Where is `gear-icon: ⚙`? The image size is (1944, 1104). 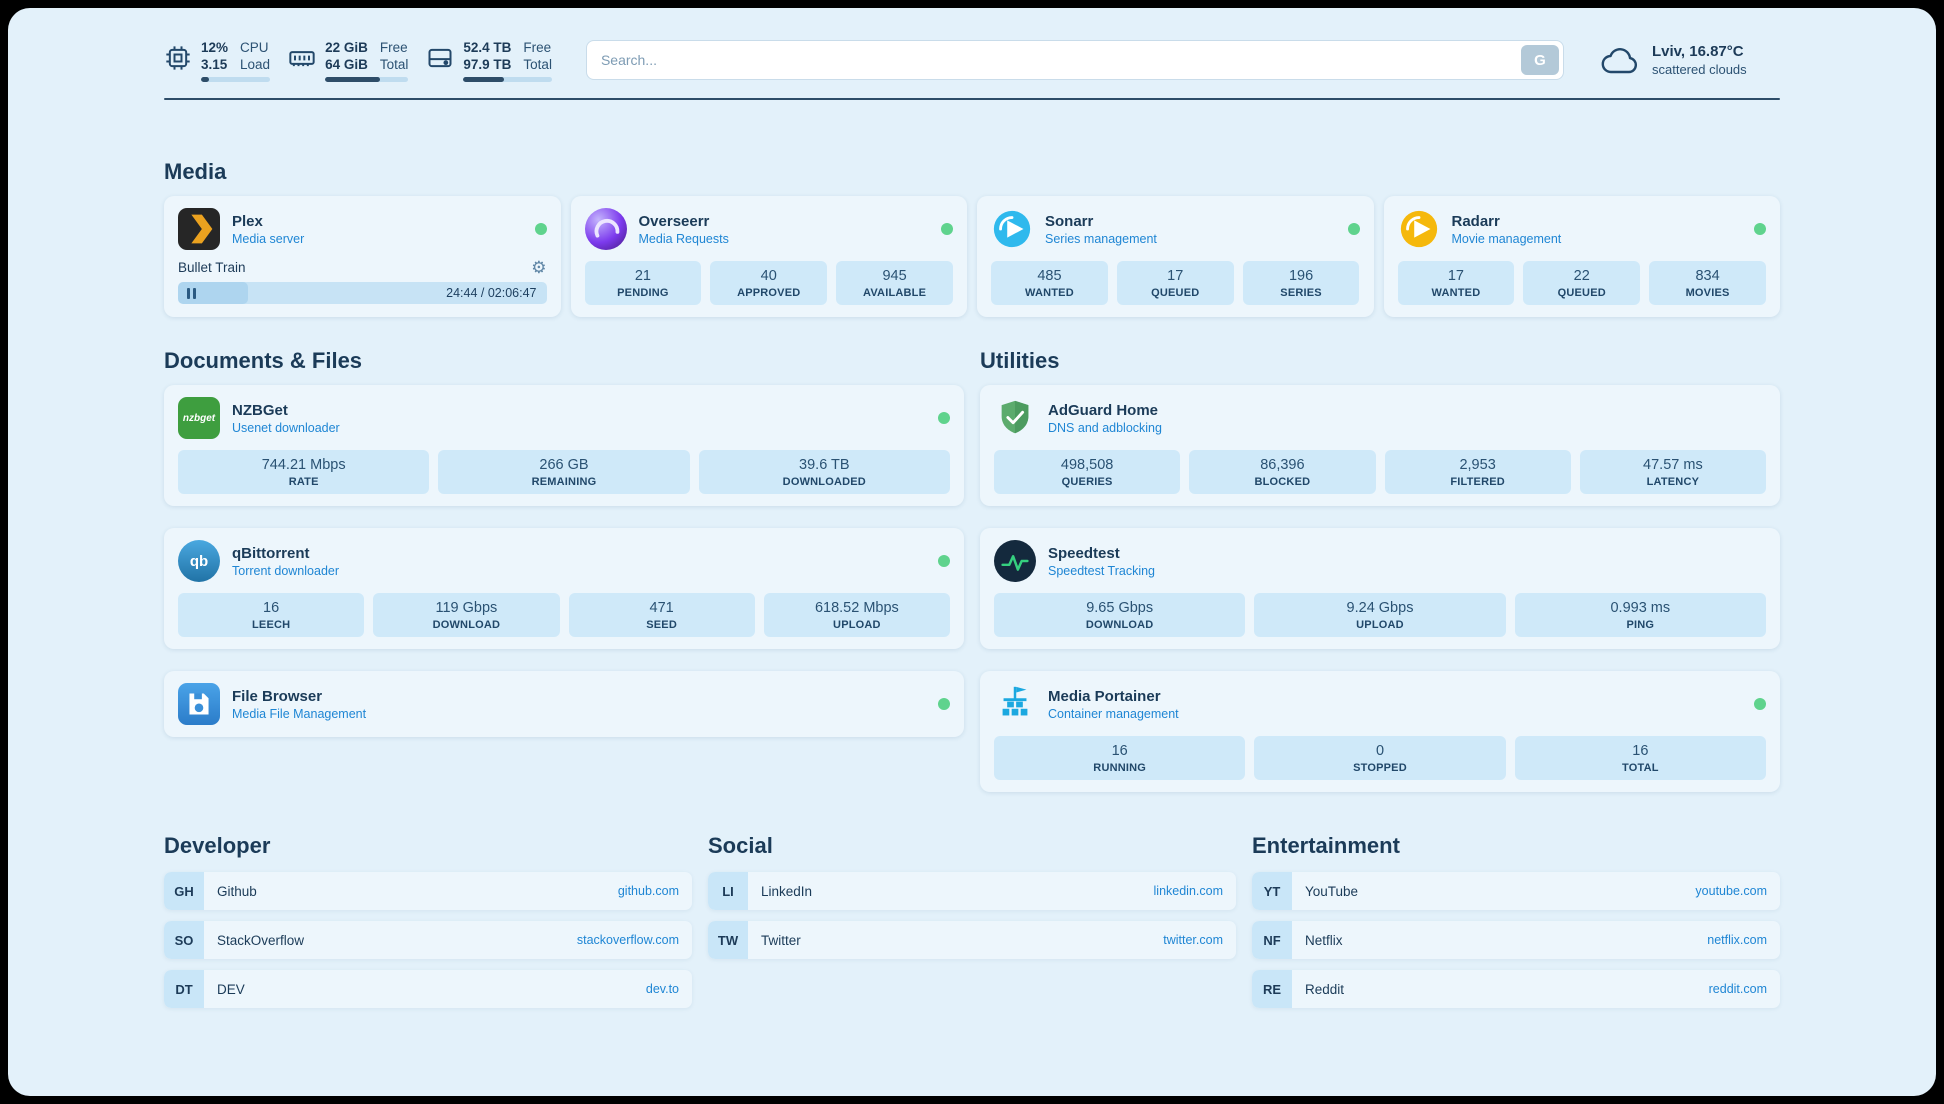 gear-icon: ⚙ is located at coordinates (539, 267).